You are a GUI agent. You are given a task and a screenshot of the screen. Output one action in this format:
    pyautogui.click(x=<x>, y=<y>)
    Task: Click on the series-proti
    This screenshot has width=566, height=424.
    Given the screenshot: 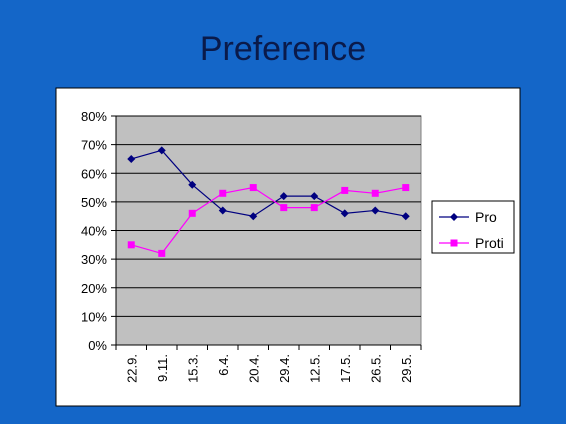 What is the action you would take?
    pyautogui.click(x=268, y=220)
    